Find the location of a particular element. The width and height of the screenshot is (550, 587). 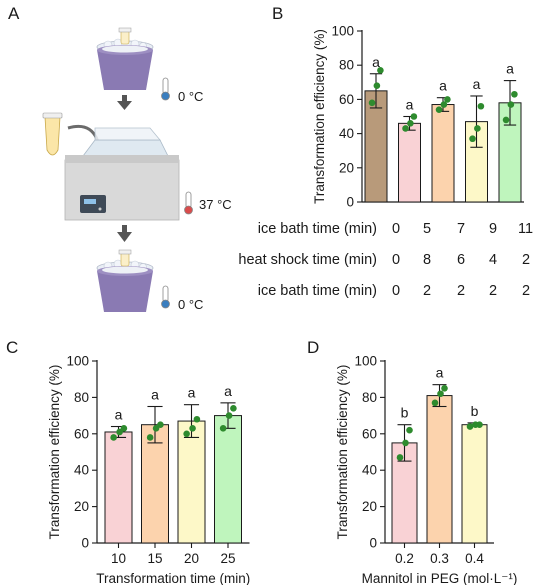

panel-letter-b: B is located at coordinates (278, 13).